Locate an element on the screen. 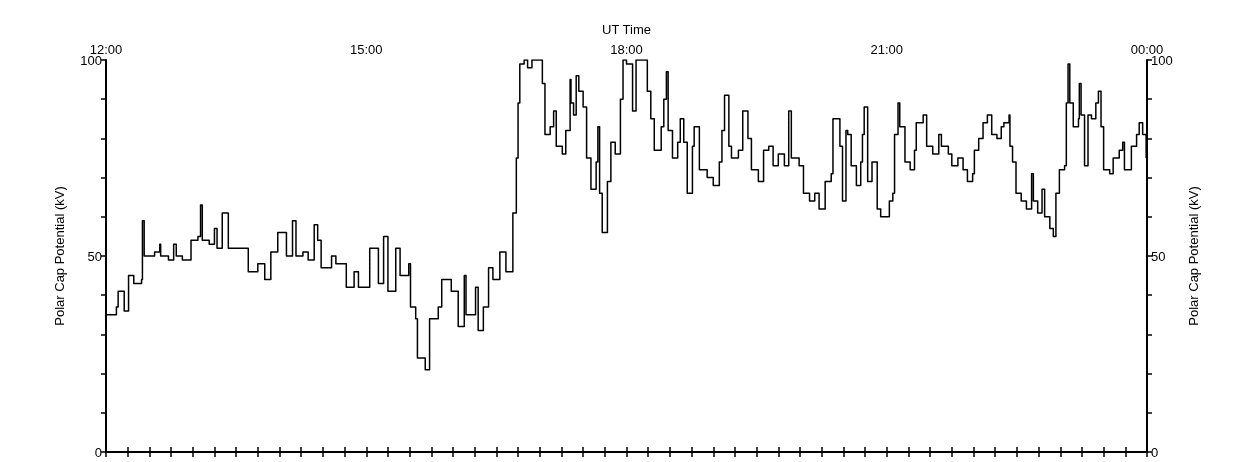 This screenshot has width=1239, height=462. y2-axis-title: Polar Cap Potential (kV) is located at coordinates (1193, 256).